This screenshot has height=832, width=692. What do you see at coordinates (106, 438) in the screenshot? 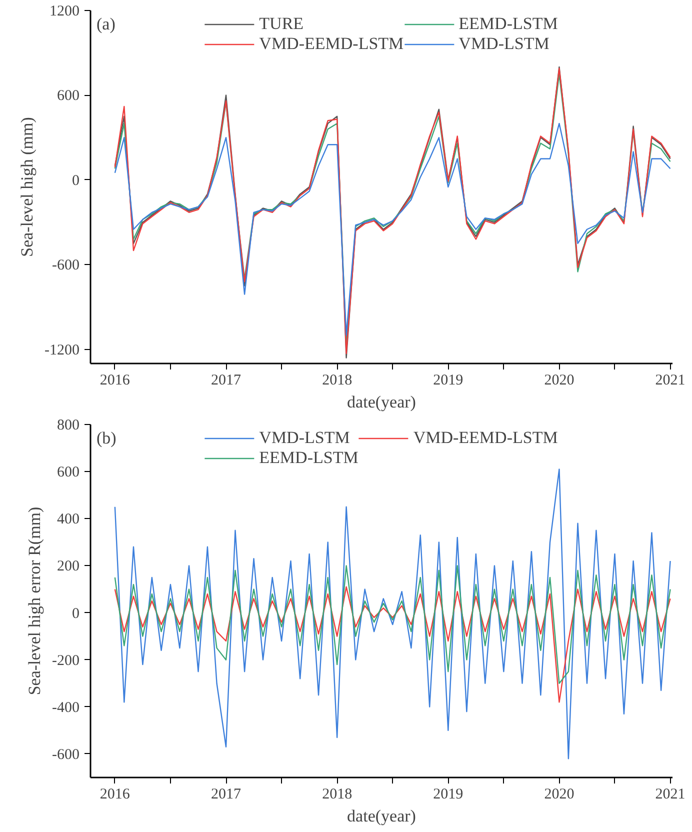
I see `chart-title: (b)` at bounding box center [106, 438].